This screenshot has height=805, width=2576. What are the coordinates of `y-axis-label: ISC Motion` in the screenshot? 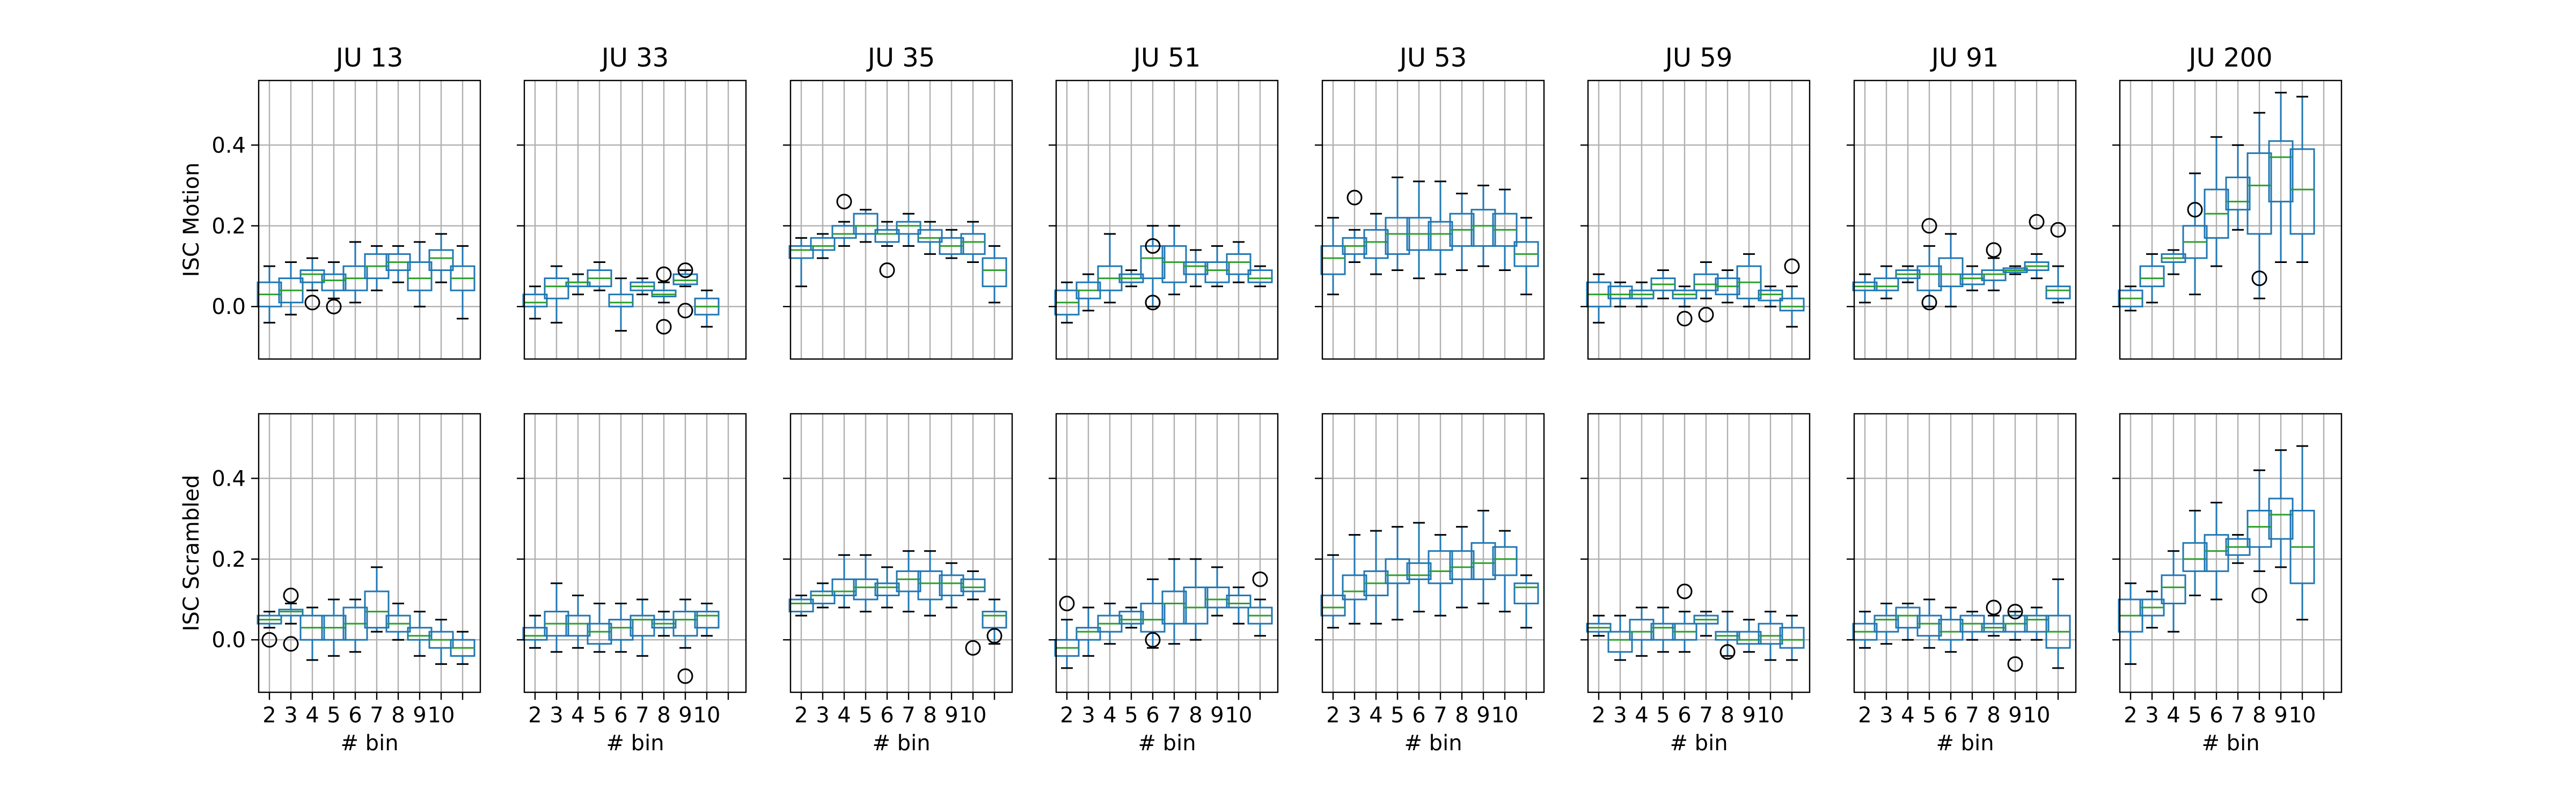 It's located at (191, 220).